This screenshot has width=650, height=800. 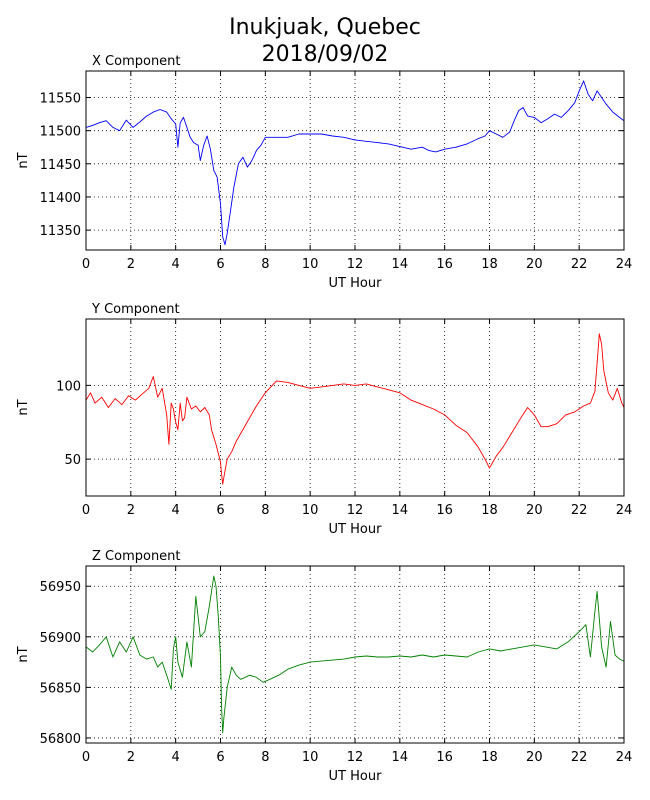 I want to click on y-x-tick-label: 24, so click(x=624, y=510).